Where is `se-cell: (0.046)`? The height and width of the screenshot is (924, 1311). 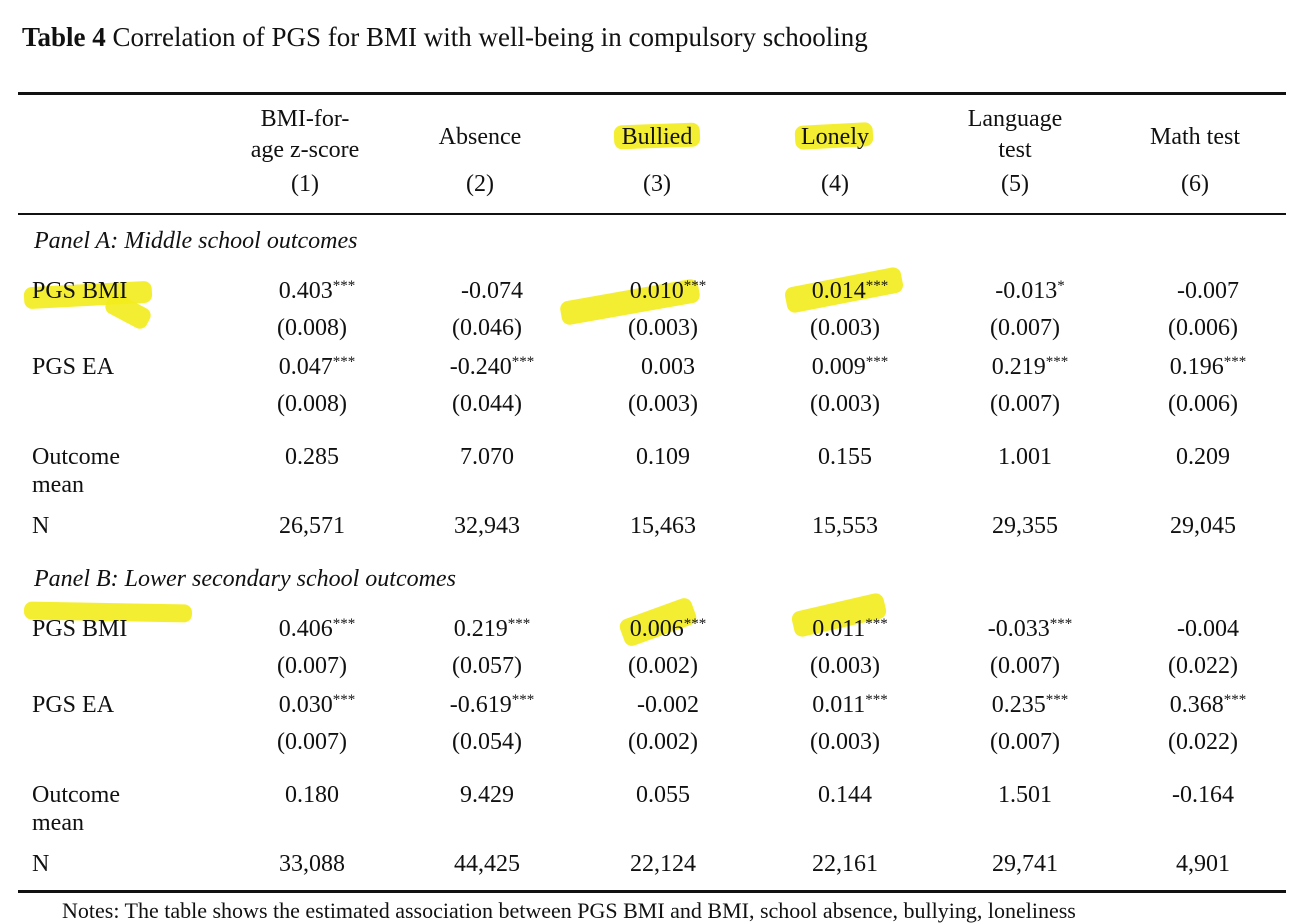
se-cell: (0.046) is located at coordinates (487, 328).